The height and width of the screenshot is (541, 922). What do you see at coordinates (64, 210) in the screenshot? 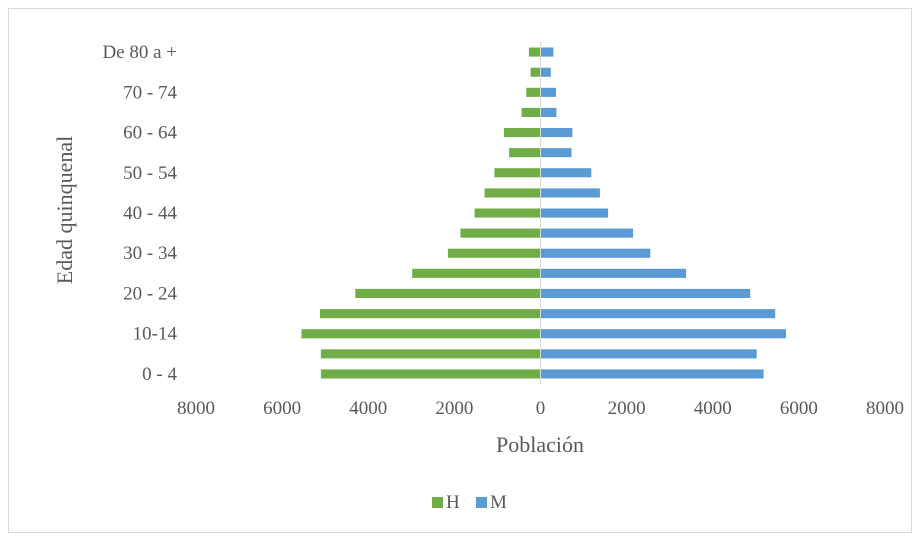
I see `y-axis-title: Edad quinquenal` at bounding box center [64, 210].